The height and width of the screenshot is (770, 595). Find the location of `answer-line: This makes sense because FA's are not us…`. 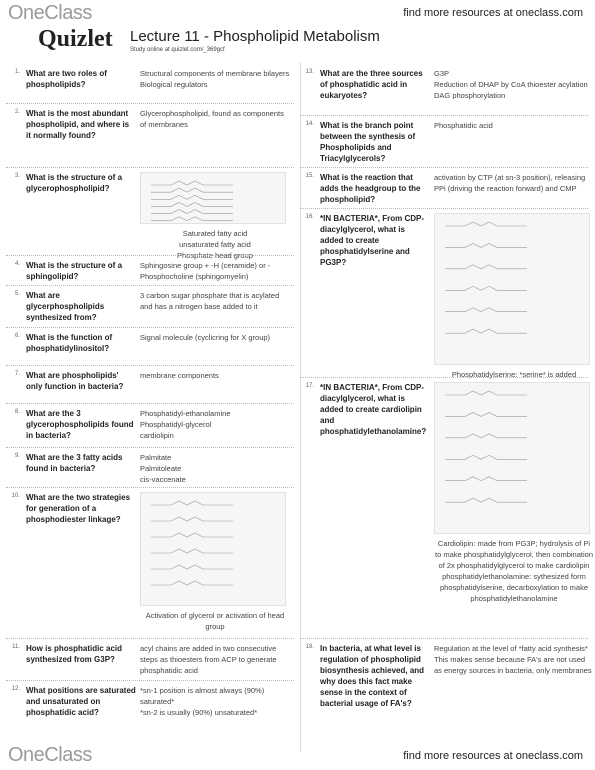

answer-line: This makes sense because FA's are not us… is located at coordinates (513, 665).